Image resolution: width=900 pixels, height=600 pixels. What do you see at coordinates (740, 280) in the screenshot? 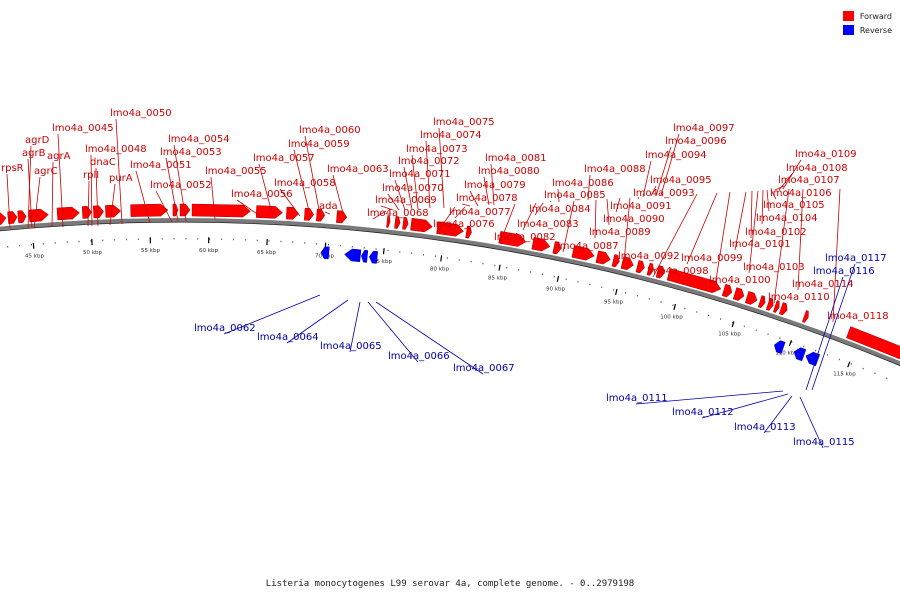
I see `forward-gene-label: lmo4a_0100` at bounding box center [740, 280].